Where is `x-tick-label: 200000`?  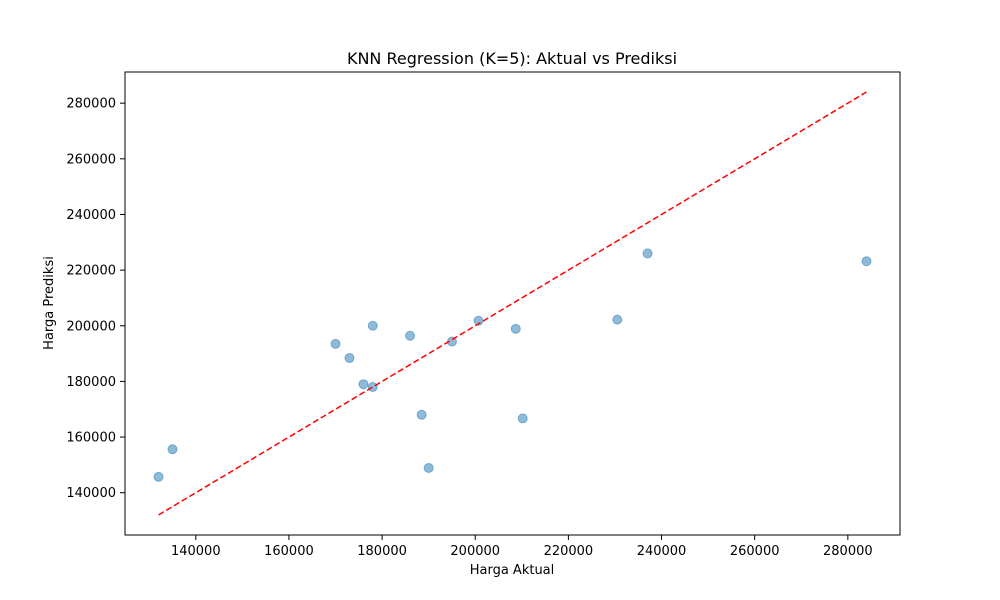
x-tick-label: 200000 is located at coordinates (475, 551).